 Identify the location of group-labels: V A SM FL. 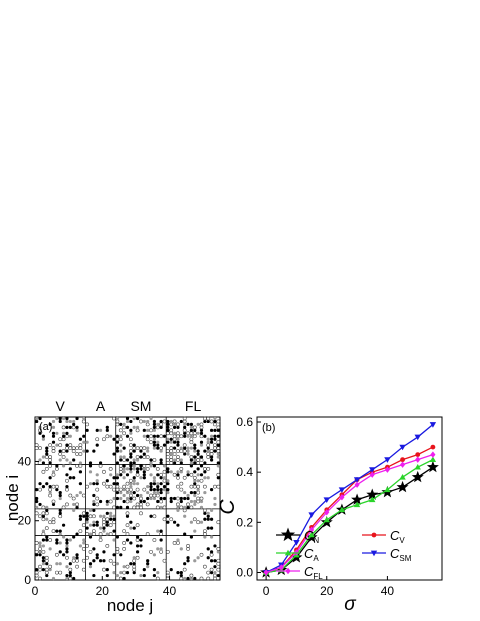
(129, 406).